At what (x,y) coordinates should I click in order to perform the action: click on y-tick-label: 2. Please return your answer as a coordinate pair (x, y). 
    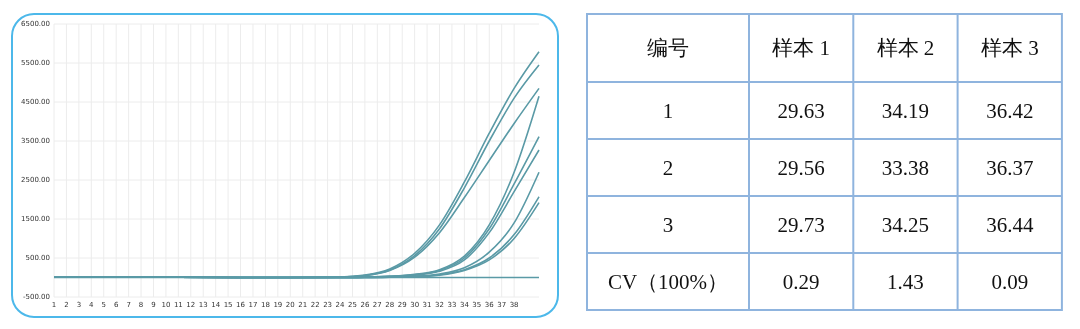
    Looking at the image, I should click on (668, 167).